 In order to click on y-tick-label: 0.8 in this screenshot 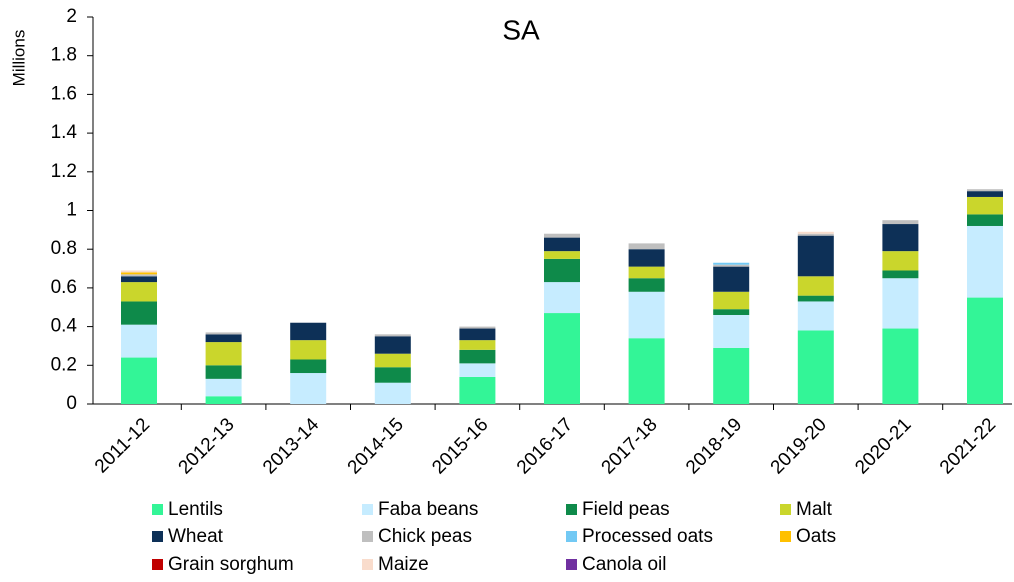, I will do `click(64, 248)`.